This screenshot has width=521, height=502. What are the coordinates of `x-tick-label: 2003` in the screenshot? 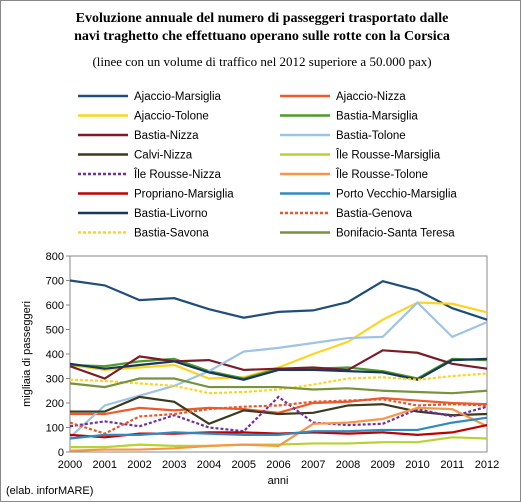 It's located at (174, 465).